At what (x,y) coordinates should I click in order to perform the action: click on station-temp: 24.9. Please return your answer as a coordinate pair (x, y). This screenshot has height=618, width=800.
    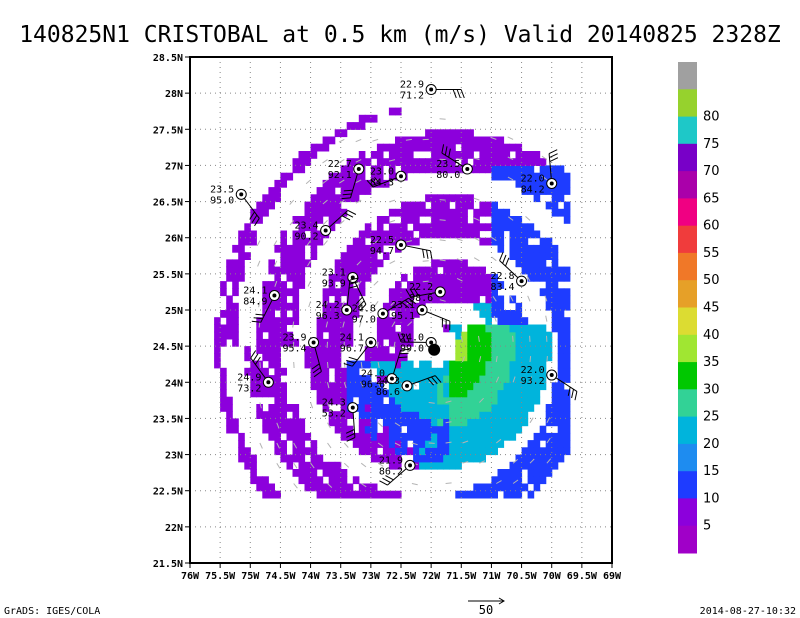
    Looking at the image, I should click on (249, 377).